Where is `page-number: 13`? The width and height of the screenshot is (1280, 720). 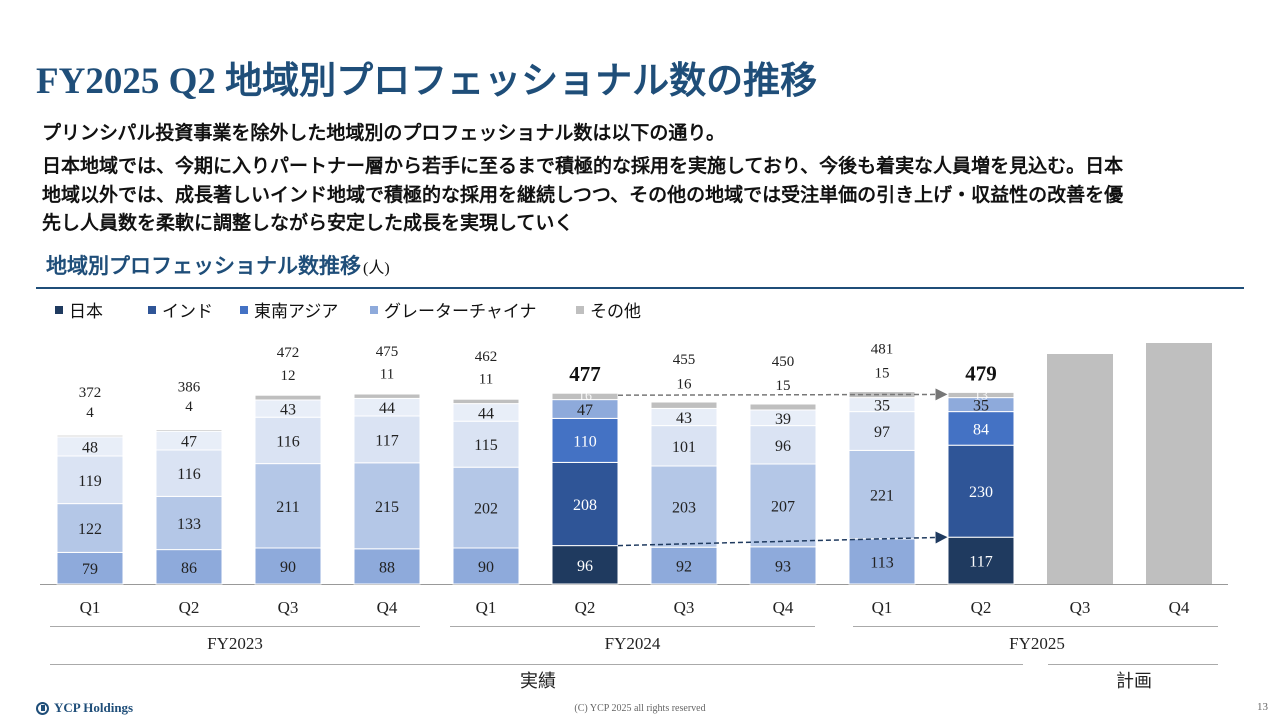 page-number: 13 is located at coordinates (1262, 707).